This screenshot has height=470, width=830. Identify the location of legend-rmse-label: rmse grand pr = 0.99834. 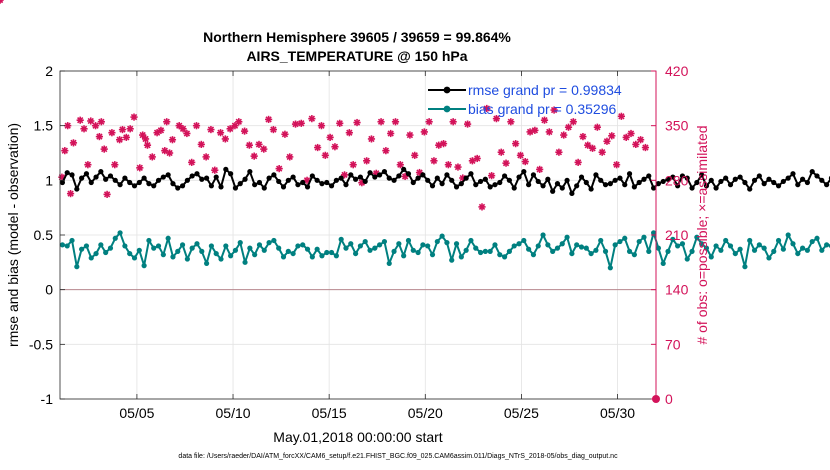
(545, 90).